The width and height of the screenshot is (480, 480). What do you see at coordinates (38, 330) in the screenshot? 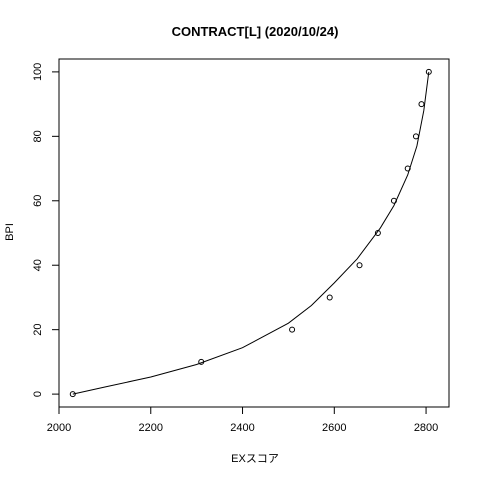
I see `y-tick-label: 20` at bounding box center [38, 330].